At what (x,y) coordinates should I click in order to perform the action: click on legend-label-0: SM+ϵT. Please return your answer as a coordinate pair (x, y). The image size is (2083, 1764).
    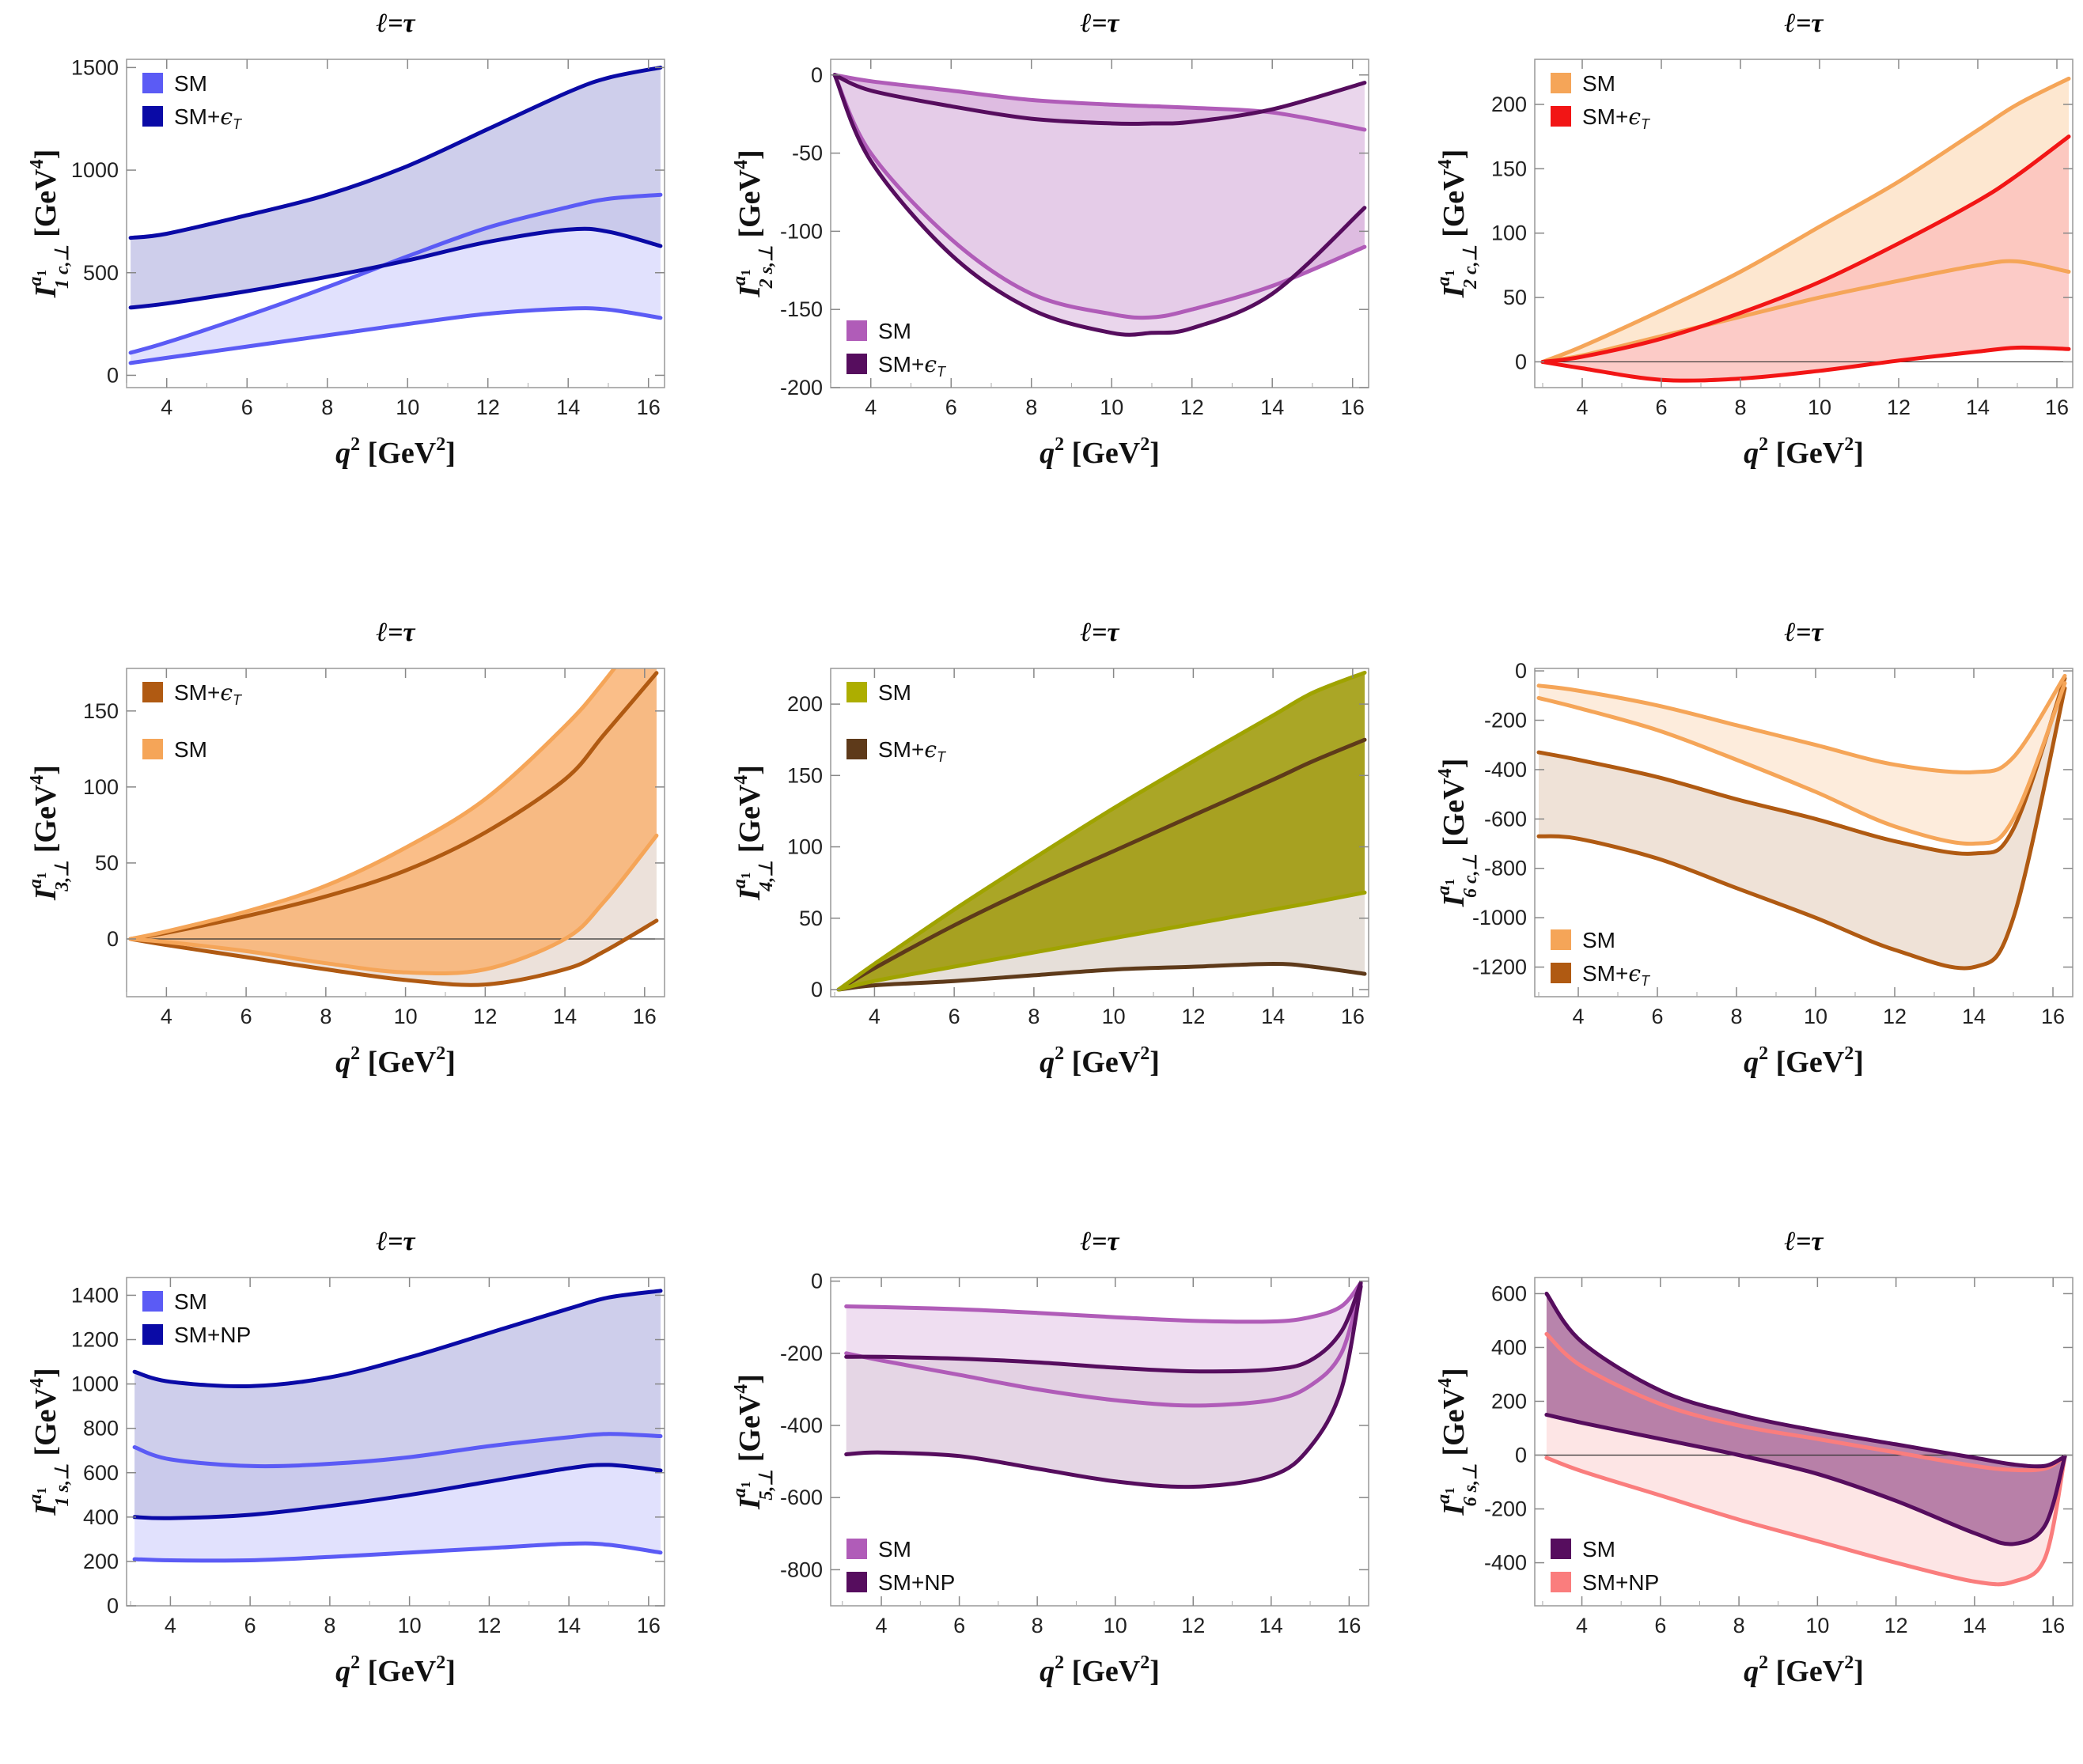
    Looking at the image, I should click on (208, 694).